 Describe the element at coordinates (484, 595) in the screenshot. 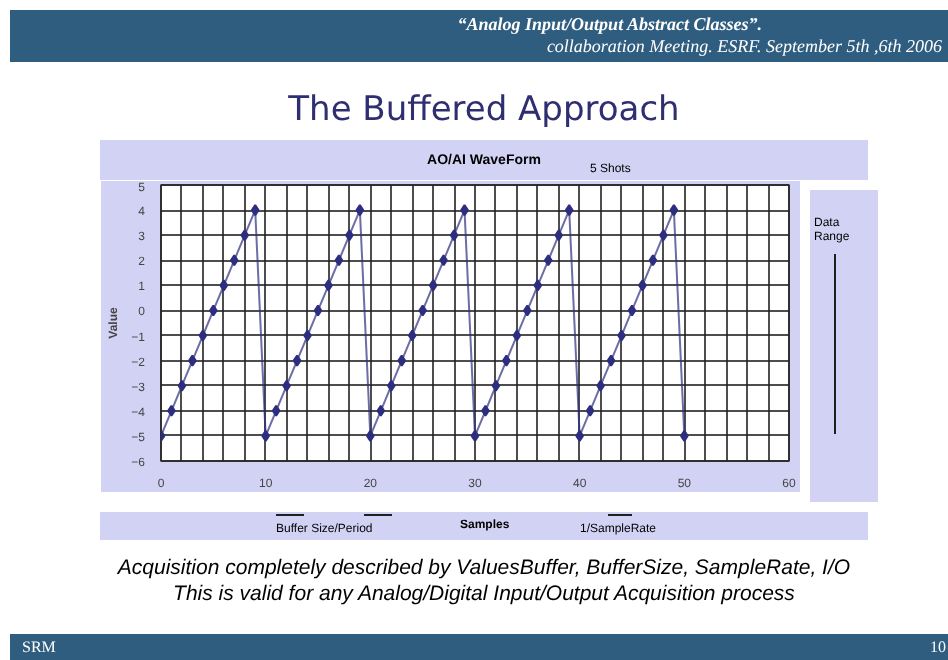

I see `text: This is valid for any Analog/Digital Input/Output Acquisition process` at that location.